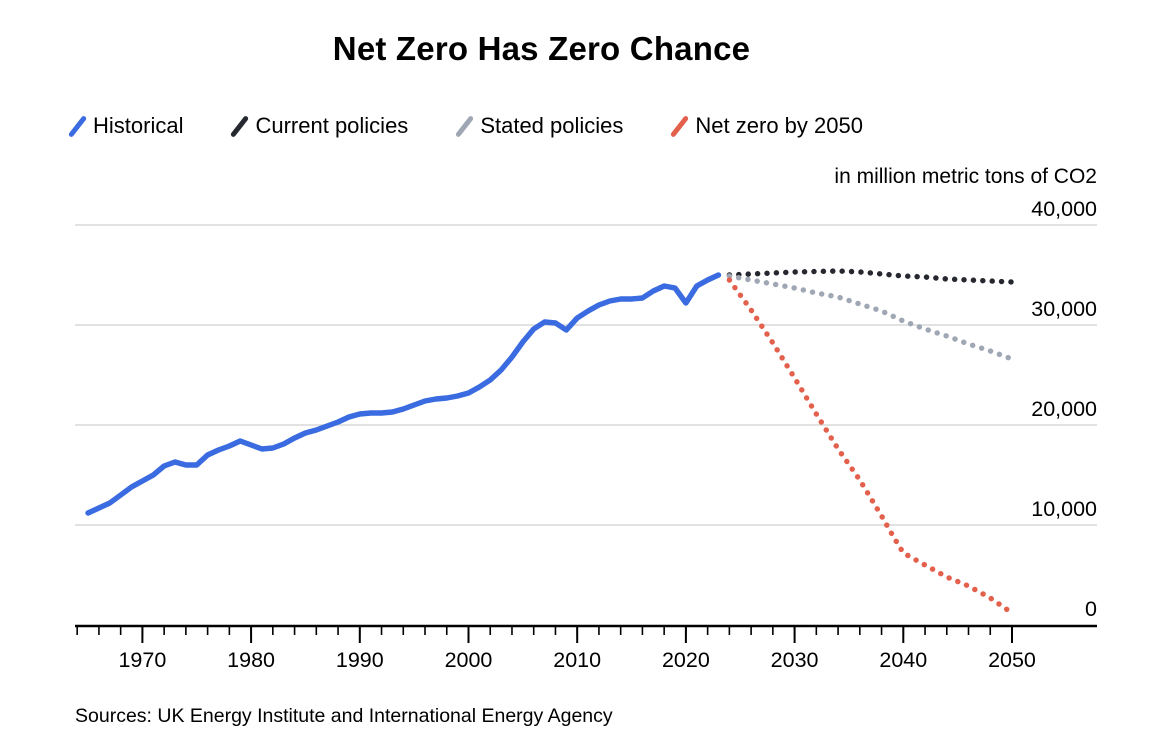 Image resolution: width=1172 pixels, height=750 pixels. Describe the element at coordinates (686, 660) in the screenshot. I see `svg-text: 2020` at that location.